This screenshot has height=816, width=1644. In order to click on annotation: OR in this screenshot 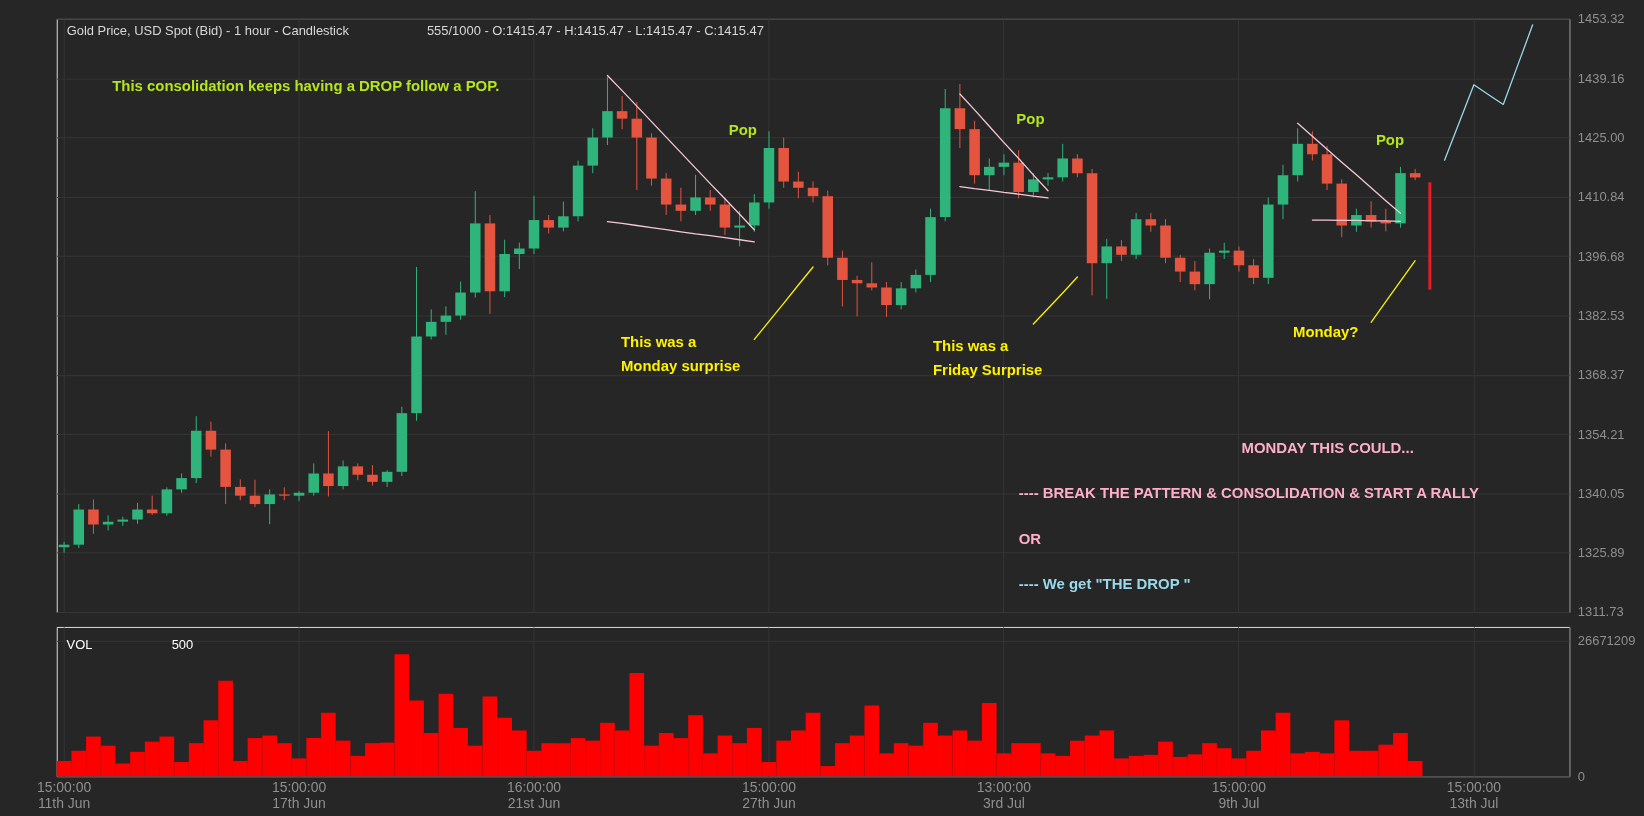, I will do `click(1030, 538)`.